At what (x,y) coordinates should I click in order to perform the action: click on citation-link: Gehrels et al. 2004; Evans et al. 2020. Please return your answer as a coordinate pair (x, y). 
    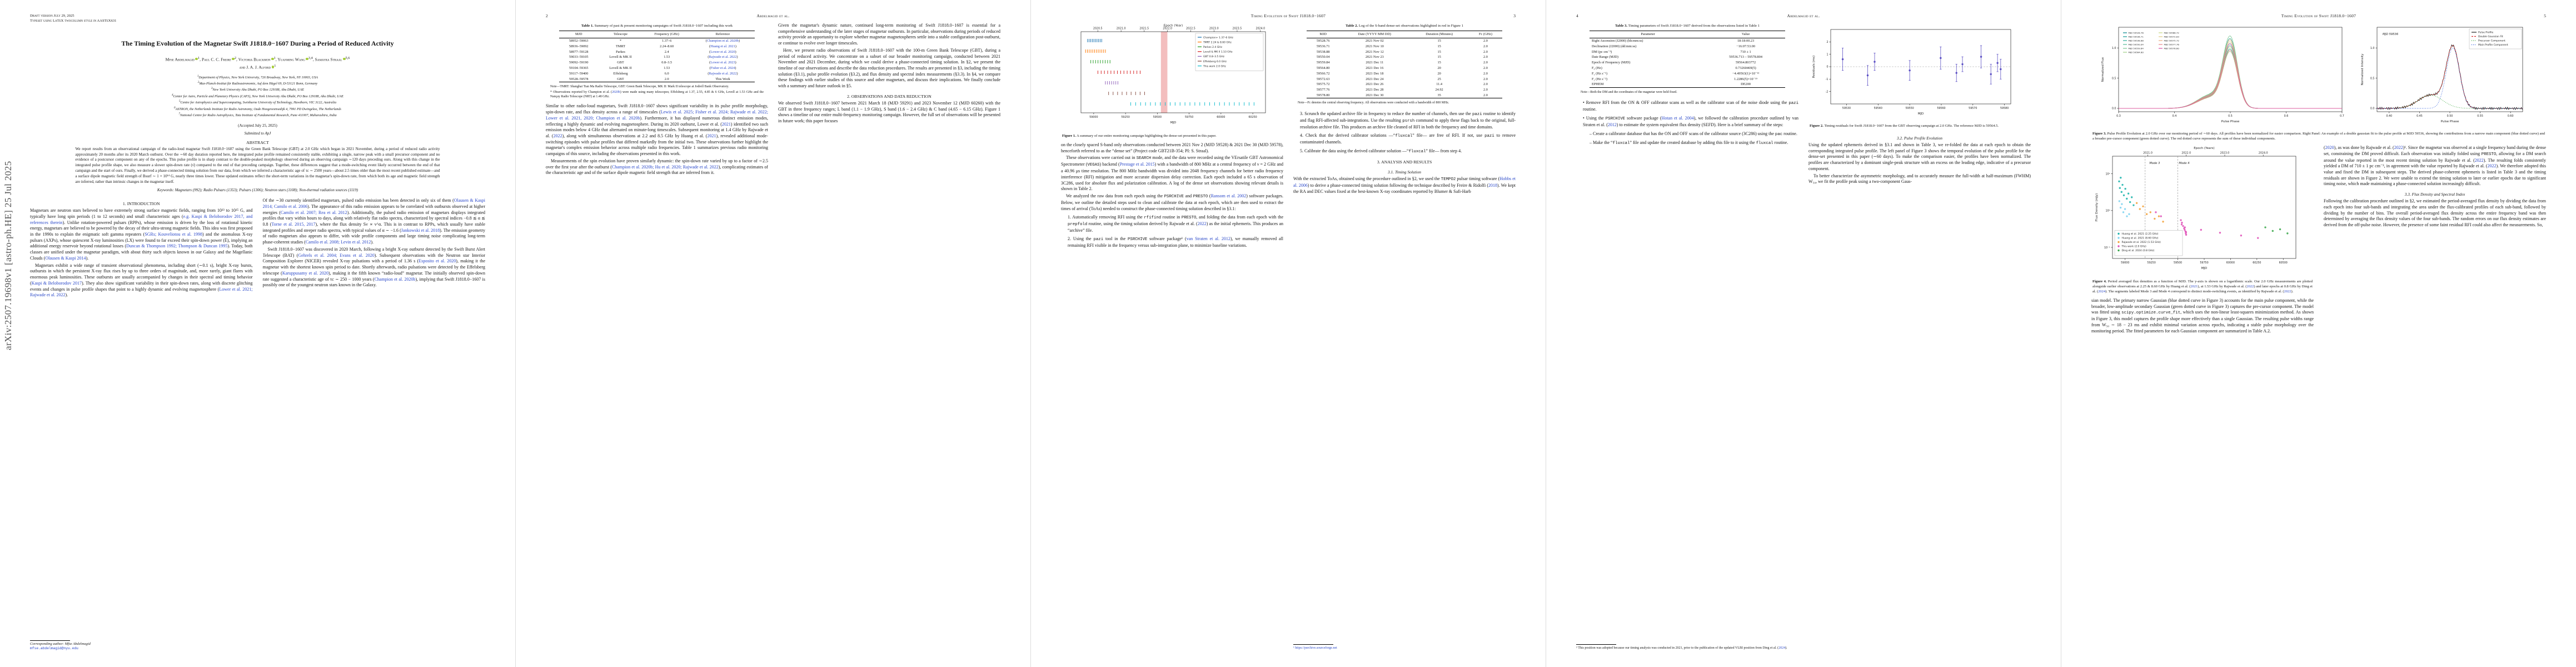
    Looking at the image, I should click on (336, 255).